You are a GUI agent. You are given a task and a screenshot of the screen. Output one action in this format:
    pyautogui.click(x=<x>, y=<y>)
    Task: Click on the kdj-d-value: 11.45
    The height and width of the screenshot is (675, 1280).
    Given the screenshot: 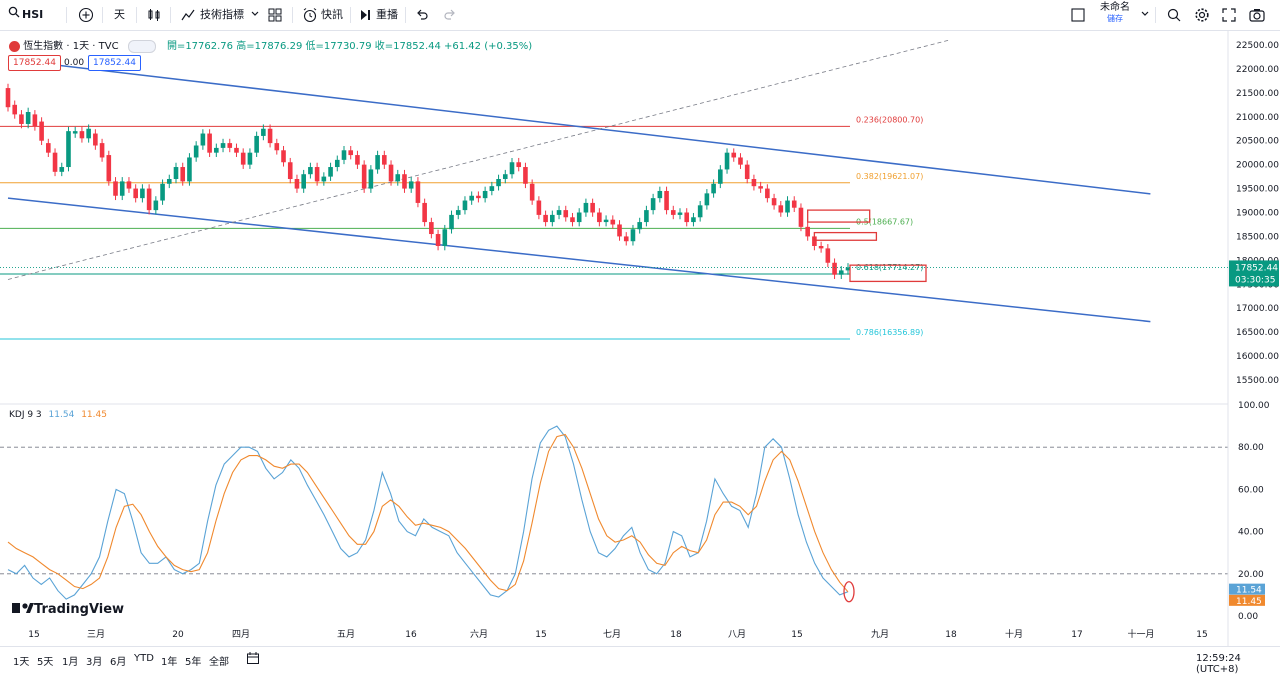 What is the action you would take?
    pyautogui.click(x=94, y=415)
    